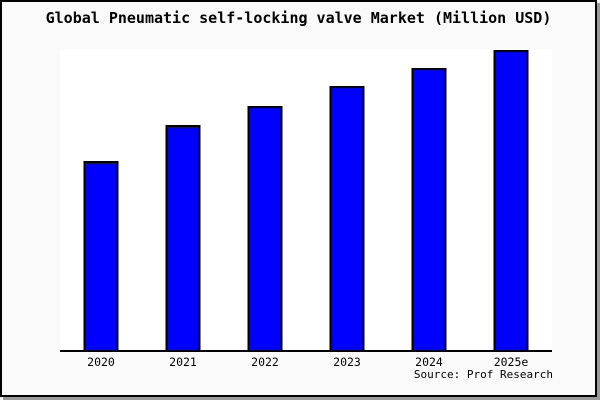  What do you see at coordinates (347, 218) in the screenshot?
I see `bar-2023` at bounding box center [347, 218].